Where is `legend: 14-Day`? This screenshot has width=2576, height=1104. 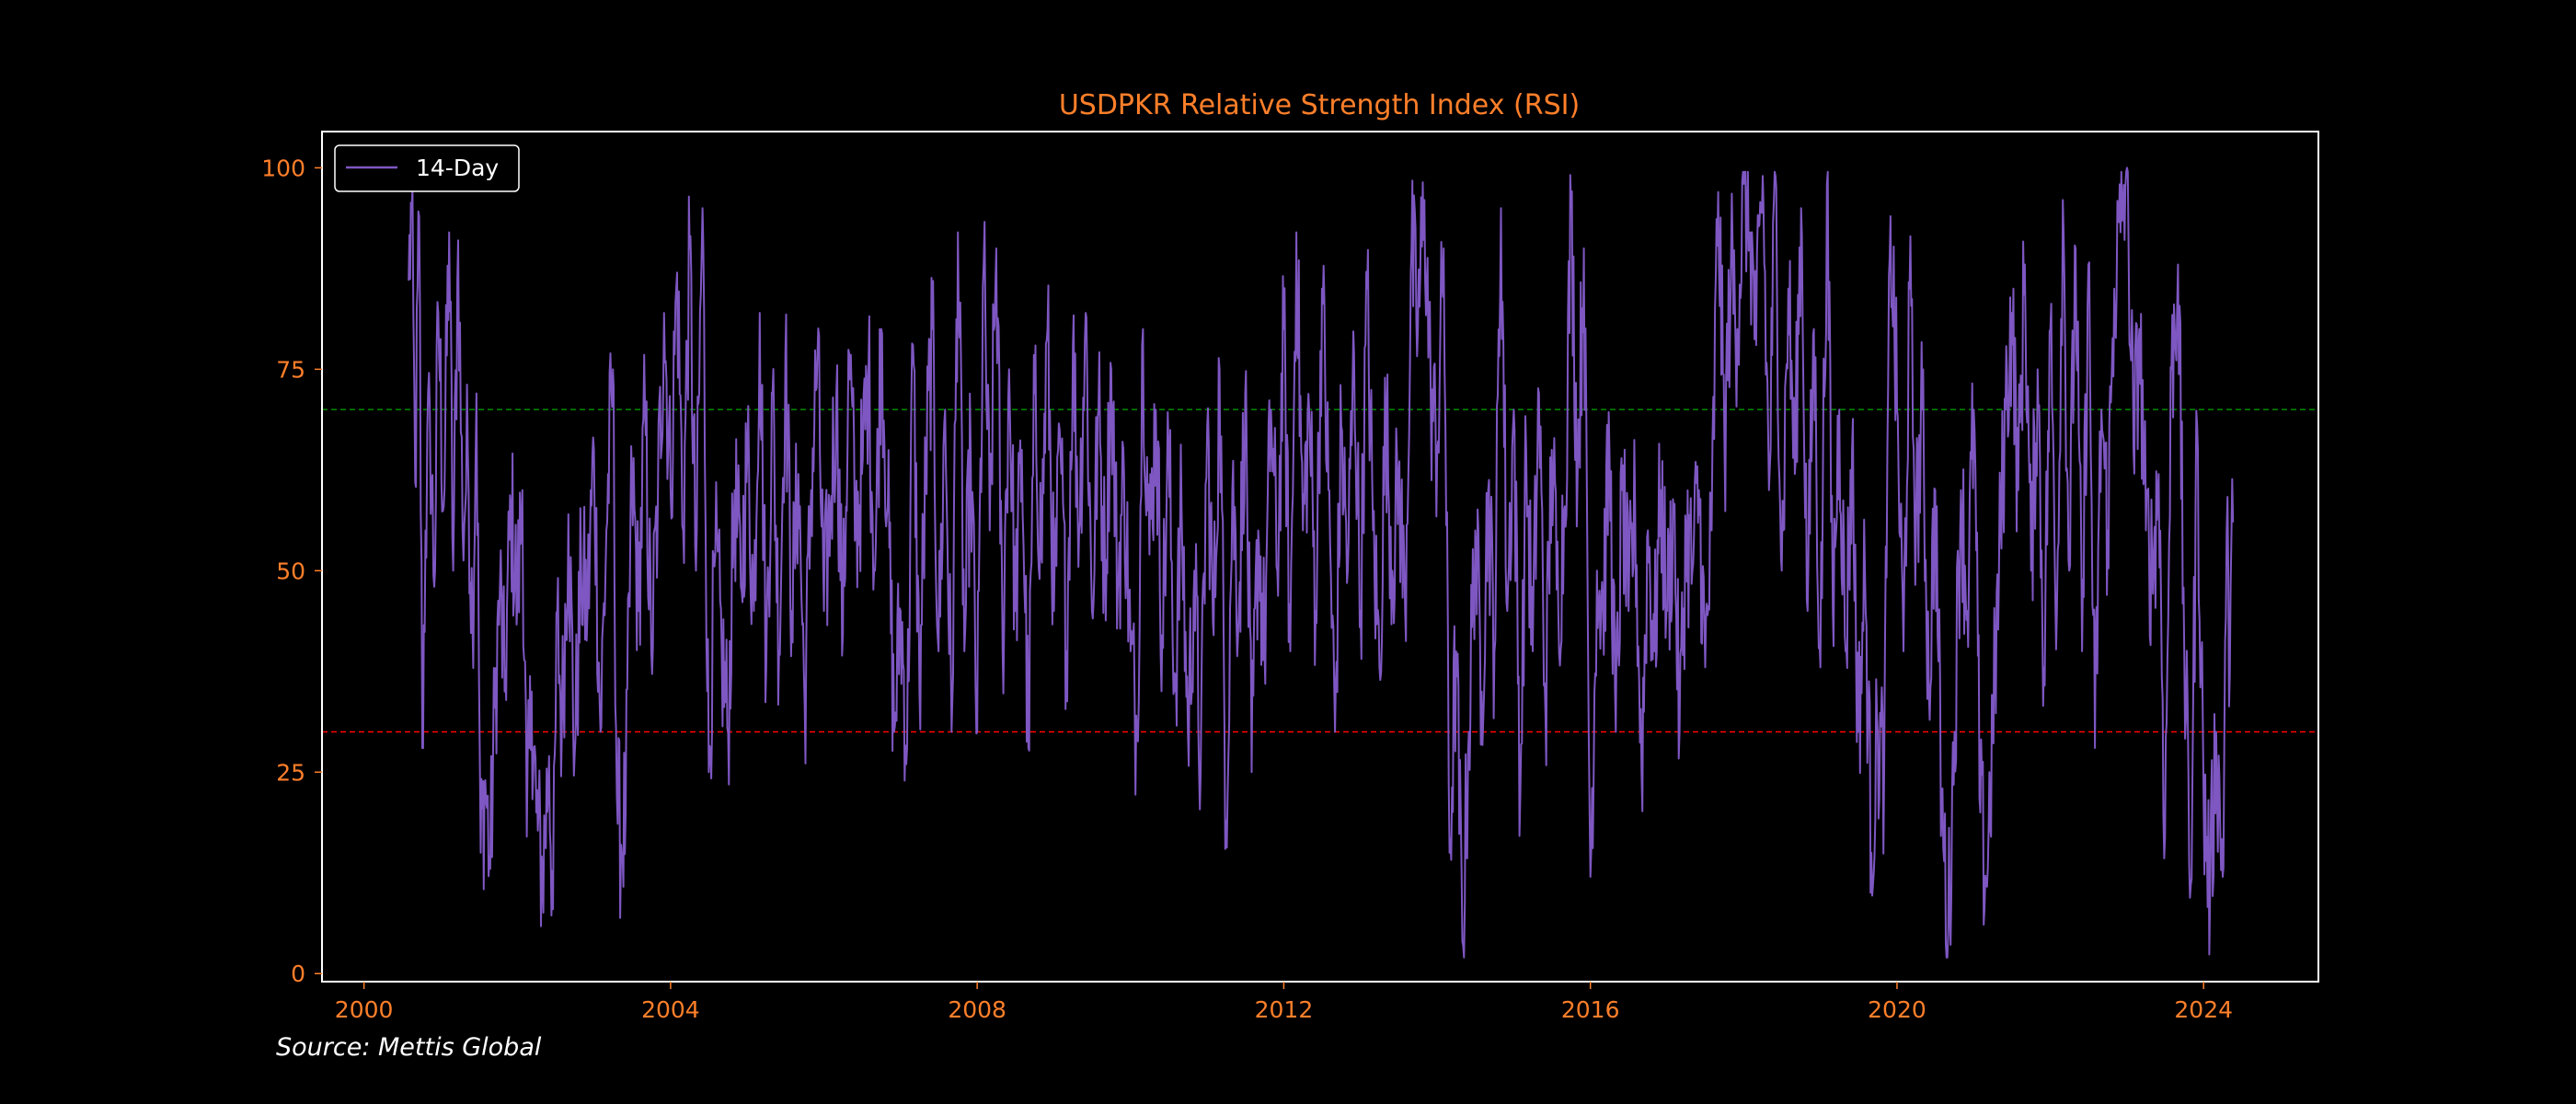 legend: 14-Day is located at coordinates (427, 168).